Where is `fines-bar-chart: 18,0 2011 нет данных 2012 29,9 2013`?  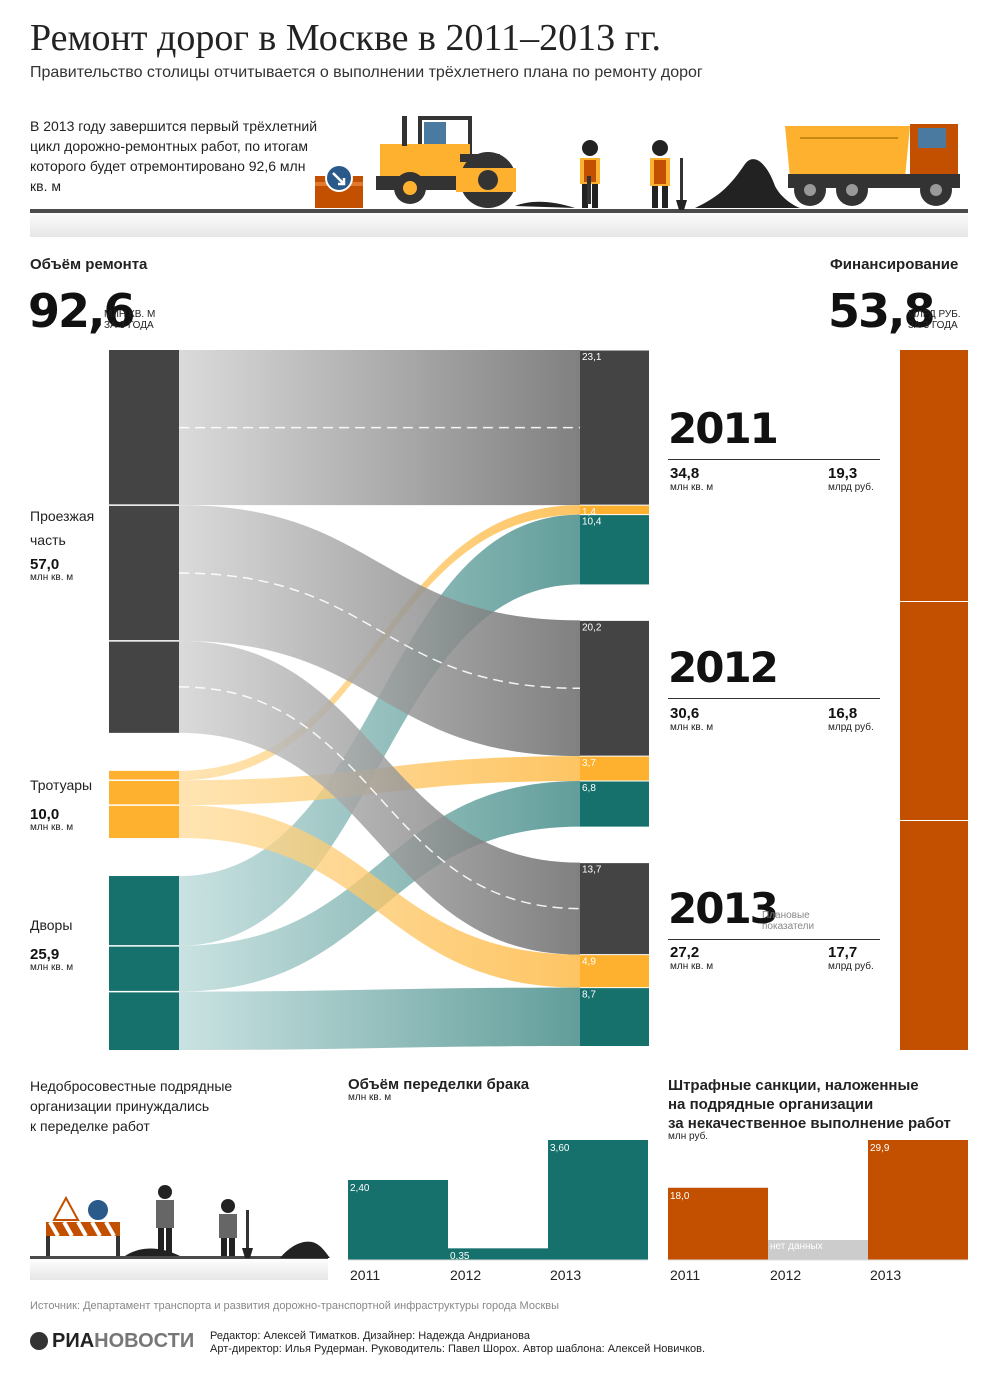 fines-bar-chart: 18,0 2011 нет данных 2012 29,9 2013 is located at coordinates (818, 1211).